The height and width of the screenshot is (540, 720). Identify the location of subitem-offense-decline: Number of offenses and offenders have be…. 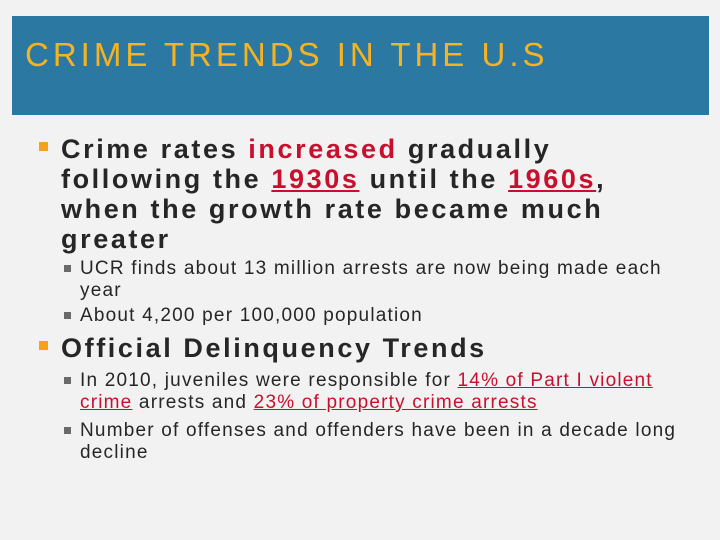
(372, 442).